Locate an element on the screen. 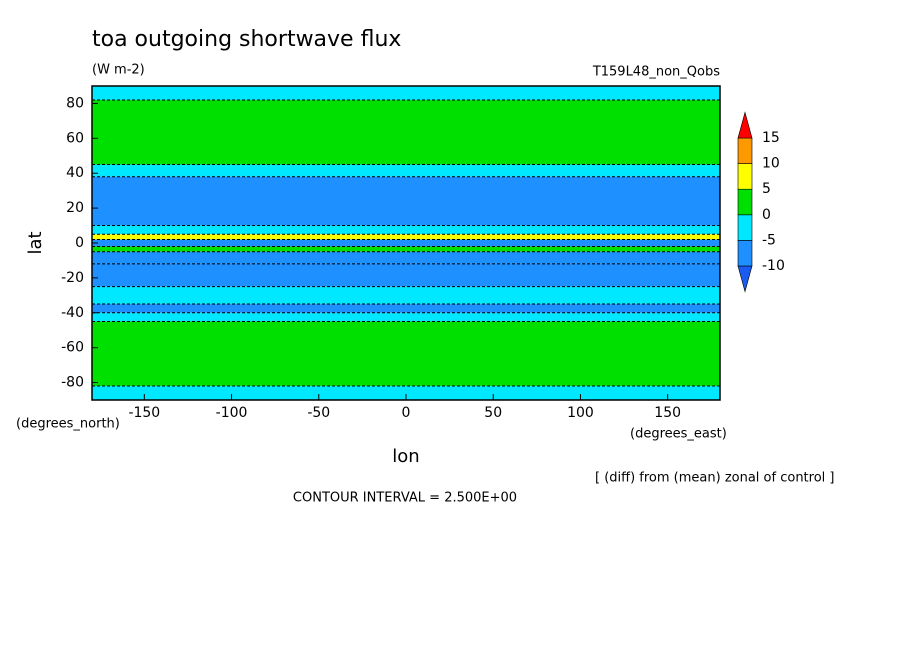 The height and width of the screenshot is (654, 904). x-tick-label: 50 is located at coordinates (493, 413).